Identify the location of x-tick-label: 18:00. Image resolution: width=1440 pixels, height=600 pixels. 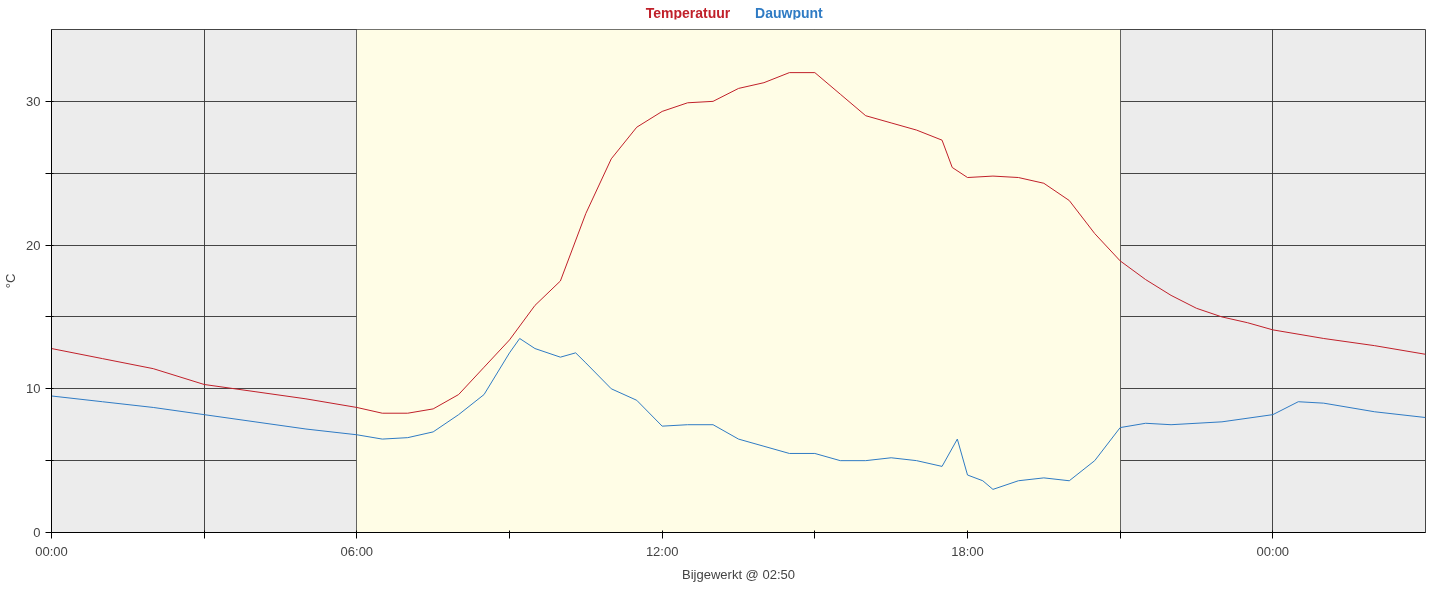
(967, 551).